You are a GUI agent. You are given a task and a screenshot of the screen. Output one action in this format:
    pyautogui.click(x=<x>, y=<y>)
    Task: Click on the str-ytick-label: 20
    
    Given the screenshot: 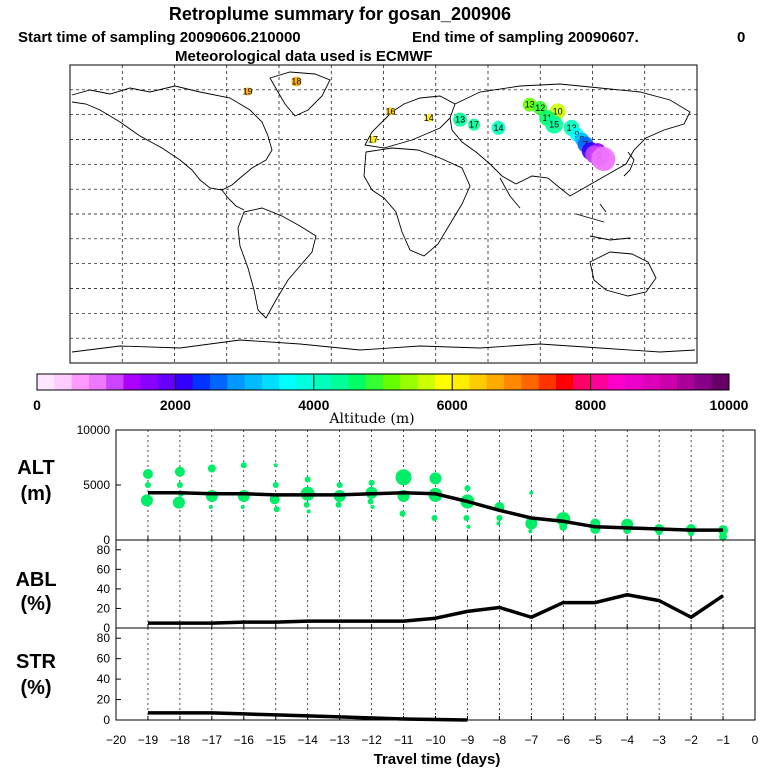 What is the action you would take?
    pyautogui.click(x=104, y=700)
    